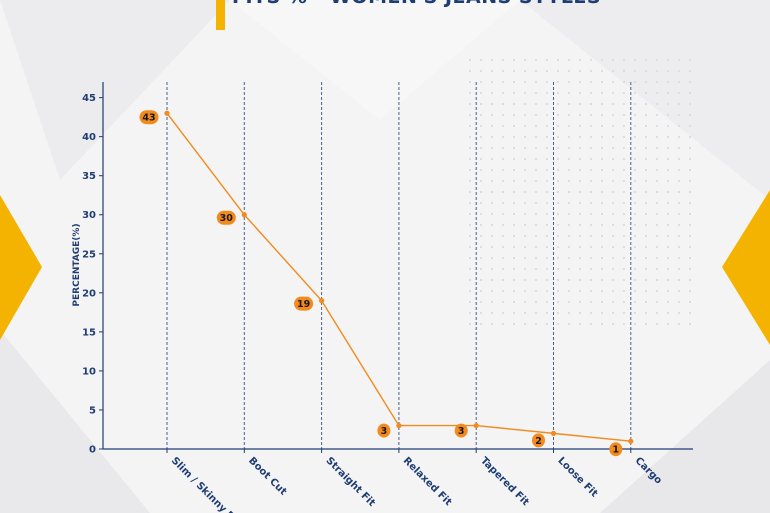 The height and width of the screenshot is (513, 770). Describe the element at coordinates (746, 267) in the screenshot. I see `right-accent-chevron` at that location.